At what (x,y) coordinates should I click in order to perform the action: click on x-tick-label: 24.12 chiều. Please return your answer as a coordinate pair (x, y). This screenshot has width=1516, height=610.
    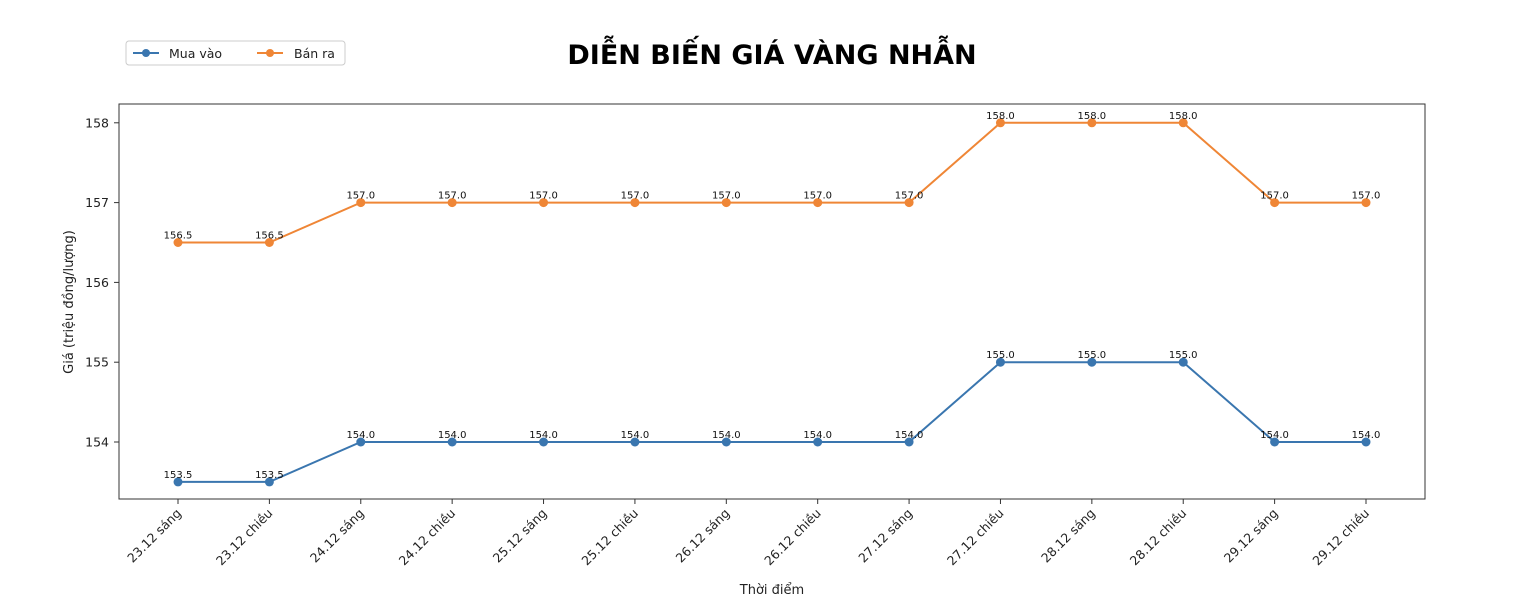
    Looking at the image, I should click on (427, 537).